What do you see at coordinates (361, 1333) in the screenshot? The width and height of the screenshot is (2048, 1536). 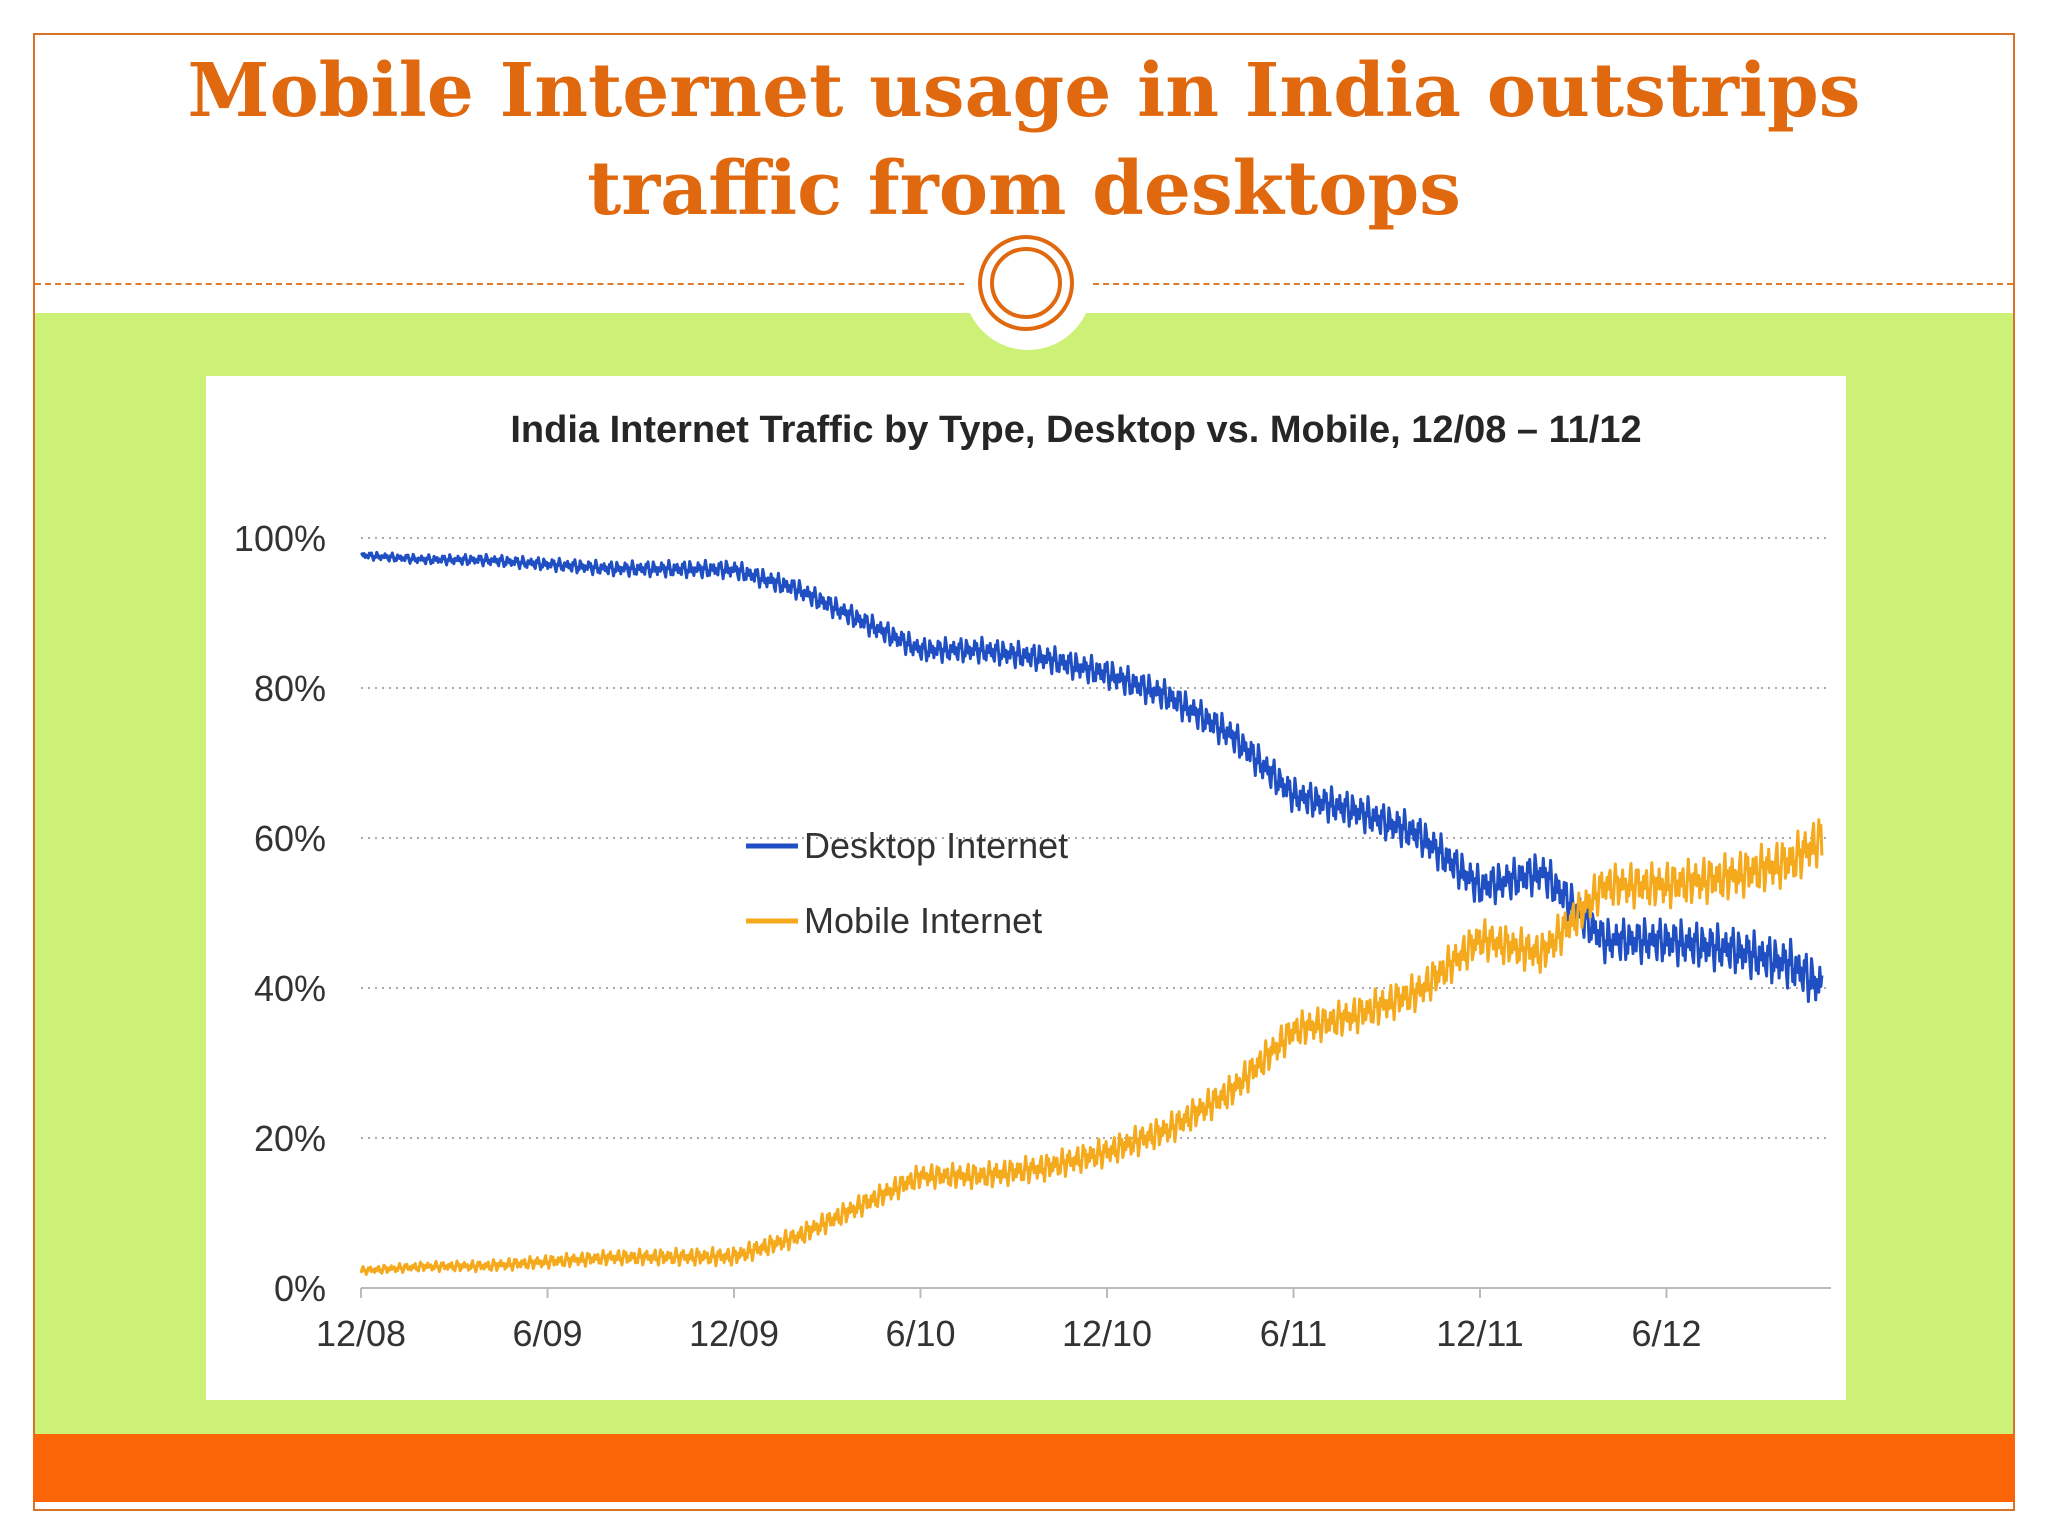 I see `x-tick-label: 12/08` at bounding box center [361, 1333].